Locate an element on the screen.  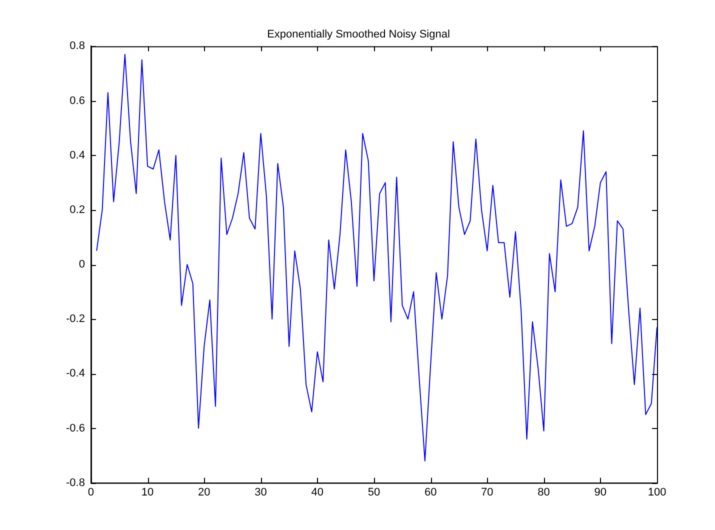
x-tick-label: 30 is located at coordinates (260, 492).